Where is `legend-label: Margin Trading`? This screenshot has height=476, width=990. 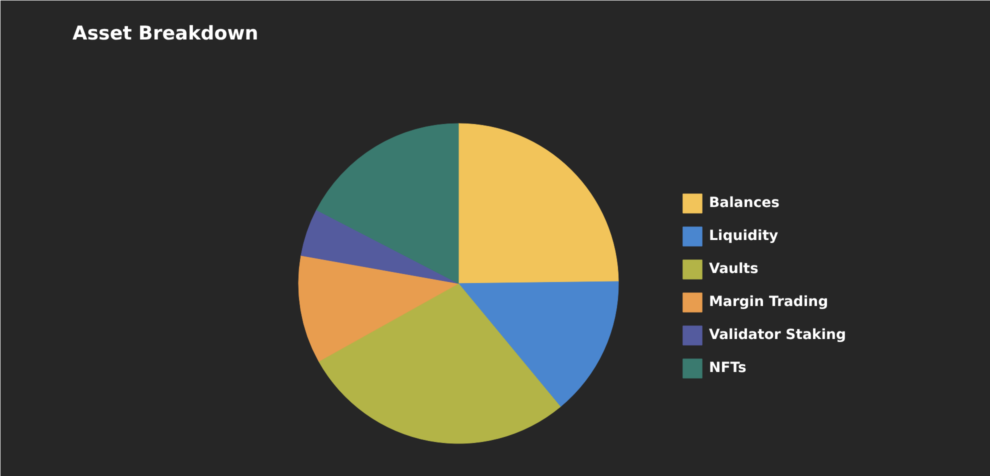
legend-label: Margin Trading is located at coordinates (768, 302).